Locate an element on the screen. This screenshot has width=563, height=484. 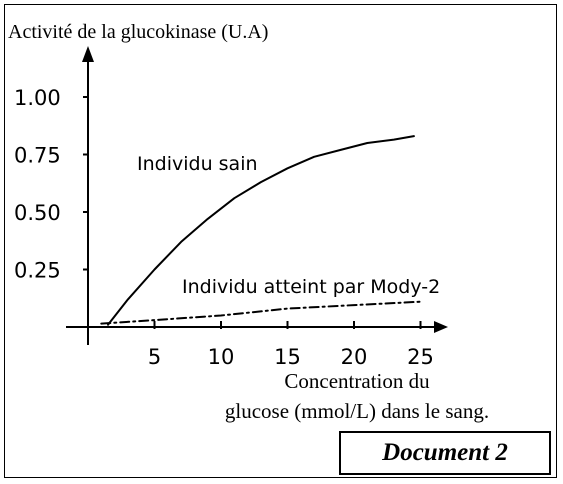
y-tick-label: 0.75 is located at coordinates (37, 156).